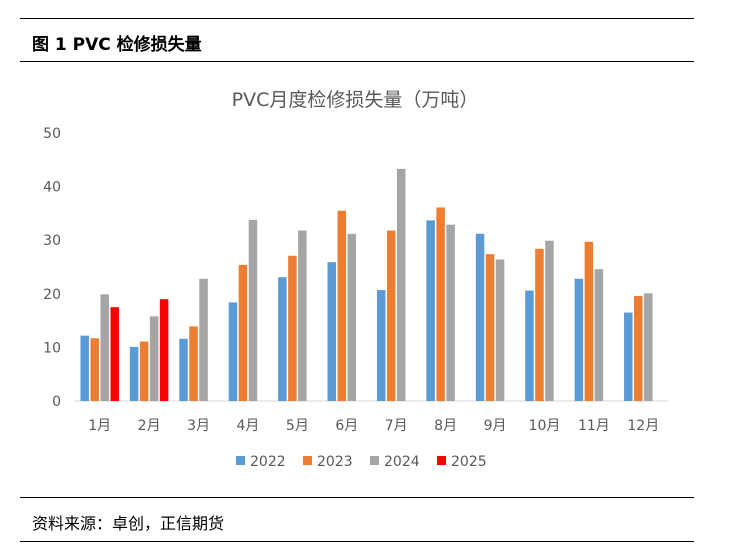 Image resolution: width=745 pixels, height=554 pixels. I want to click on x-tick-label: 9月, so click(495, 426).